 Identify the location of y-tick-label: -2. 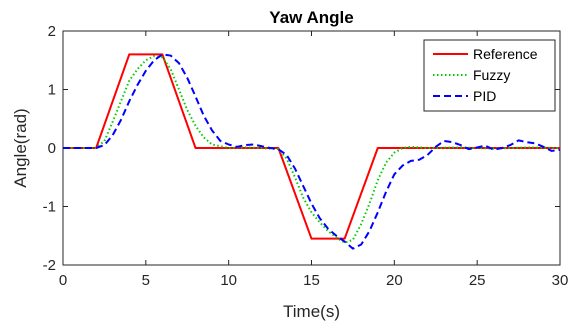
(49, 265).